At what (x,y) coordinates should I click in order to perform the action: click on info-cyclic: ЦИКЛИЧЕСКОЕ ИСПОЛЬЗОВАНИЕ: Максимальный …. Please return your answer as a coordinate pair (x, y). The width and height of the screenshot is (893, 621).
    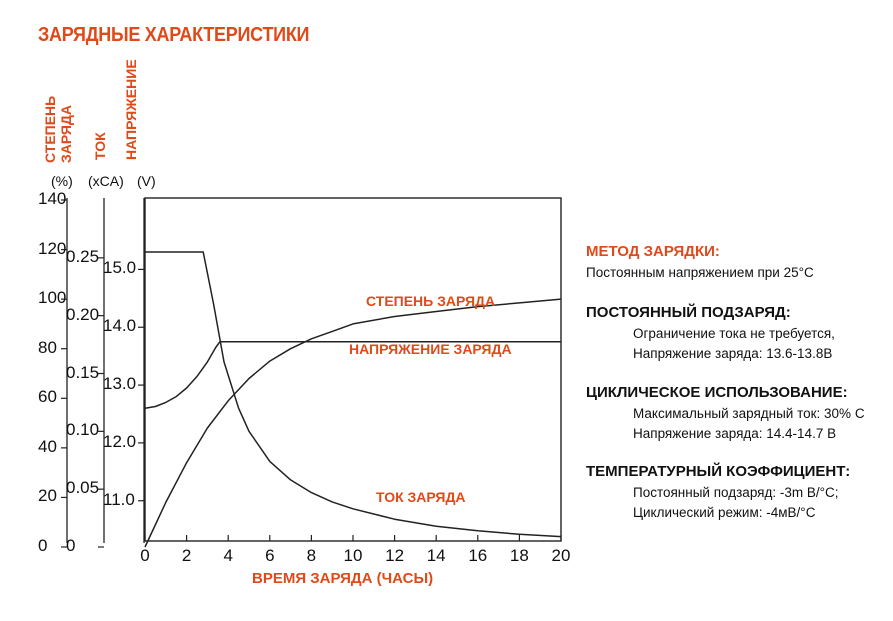
    Looking at the image, I should click on (725, 415).